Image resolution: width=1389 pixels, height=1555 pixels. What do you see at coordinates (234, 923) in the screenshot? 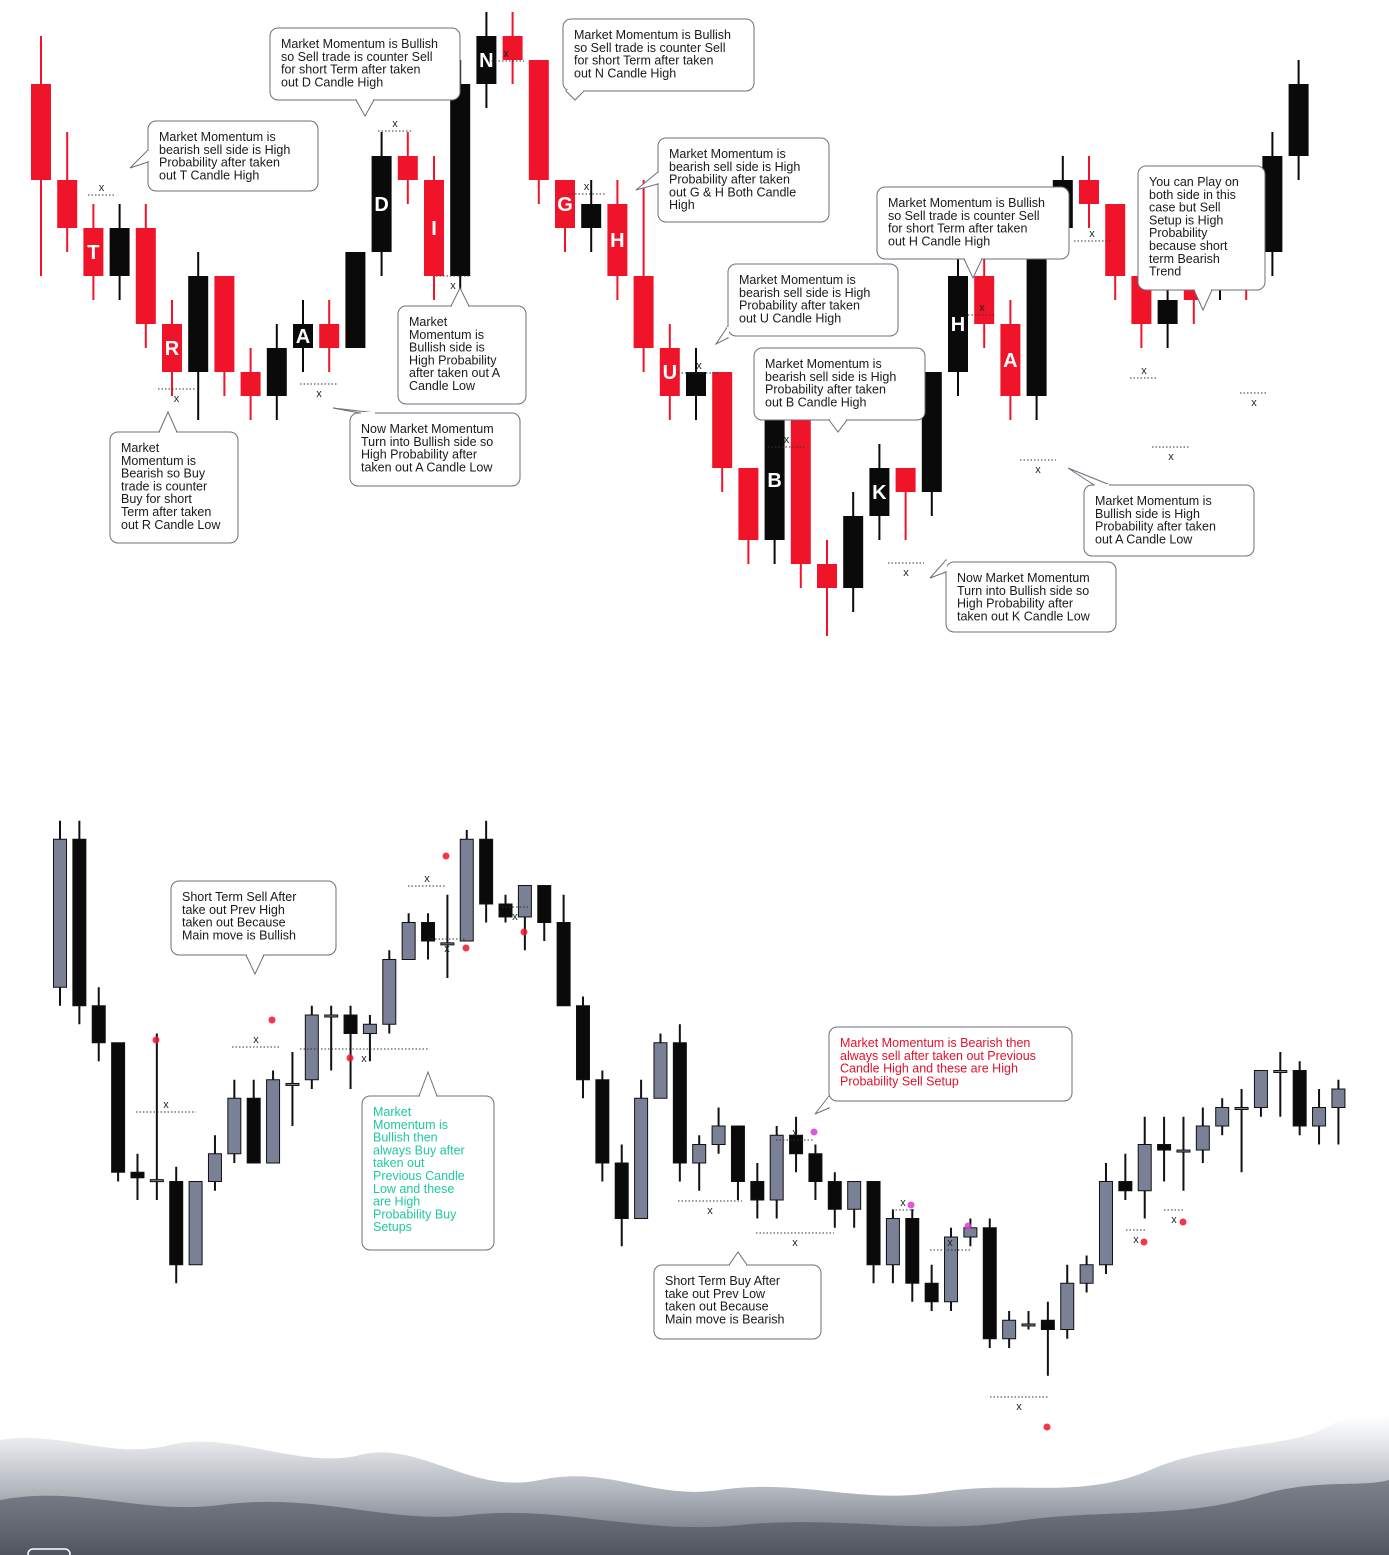
I see `callout-text-line: taken out Because` at bounding box center [234, 923].